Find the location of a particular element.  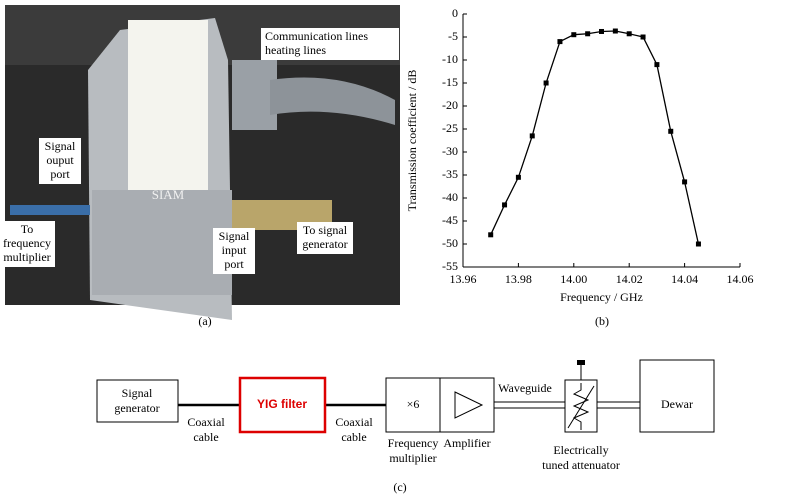

caption: (c) is located at coordinates (399, 487).